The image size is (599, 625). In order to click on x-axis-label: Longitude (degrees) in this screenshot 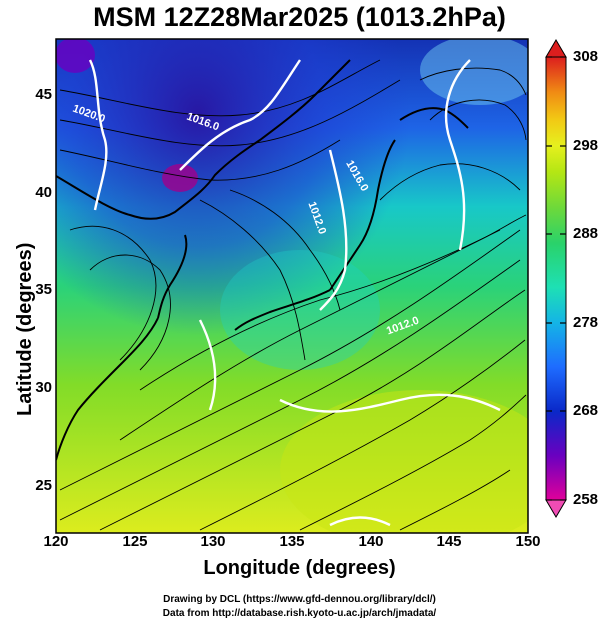, I will do `click(299, 568)`.